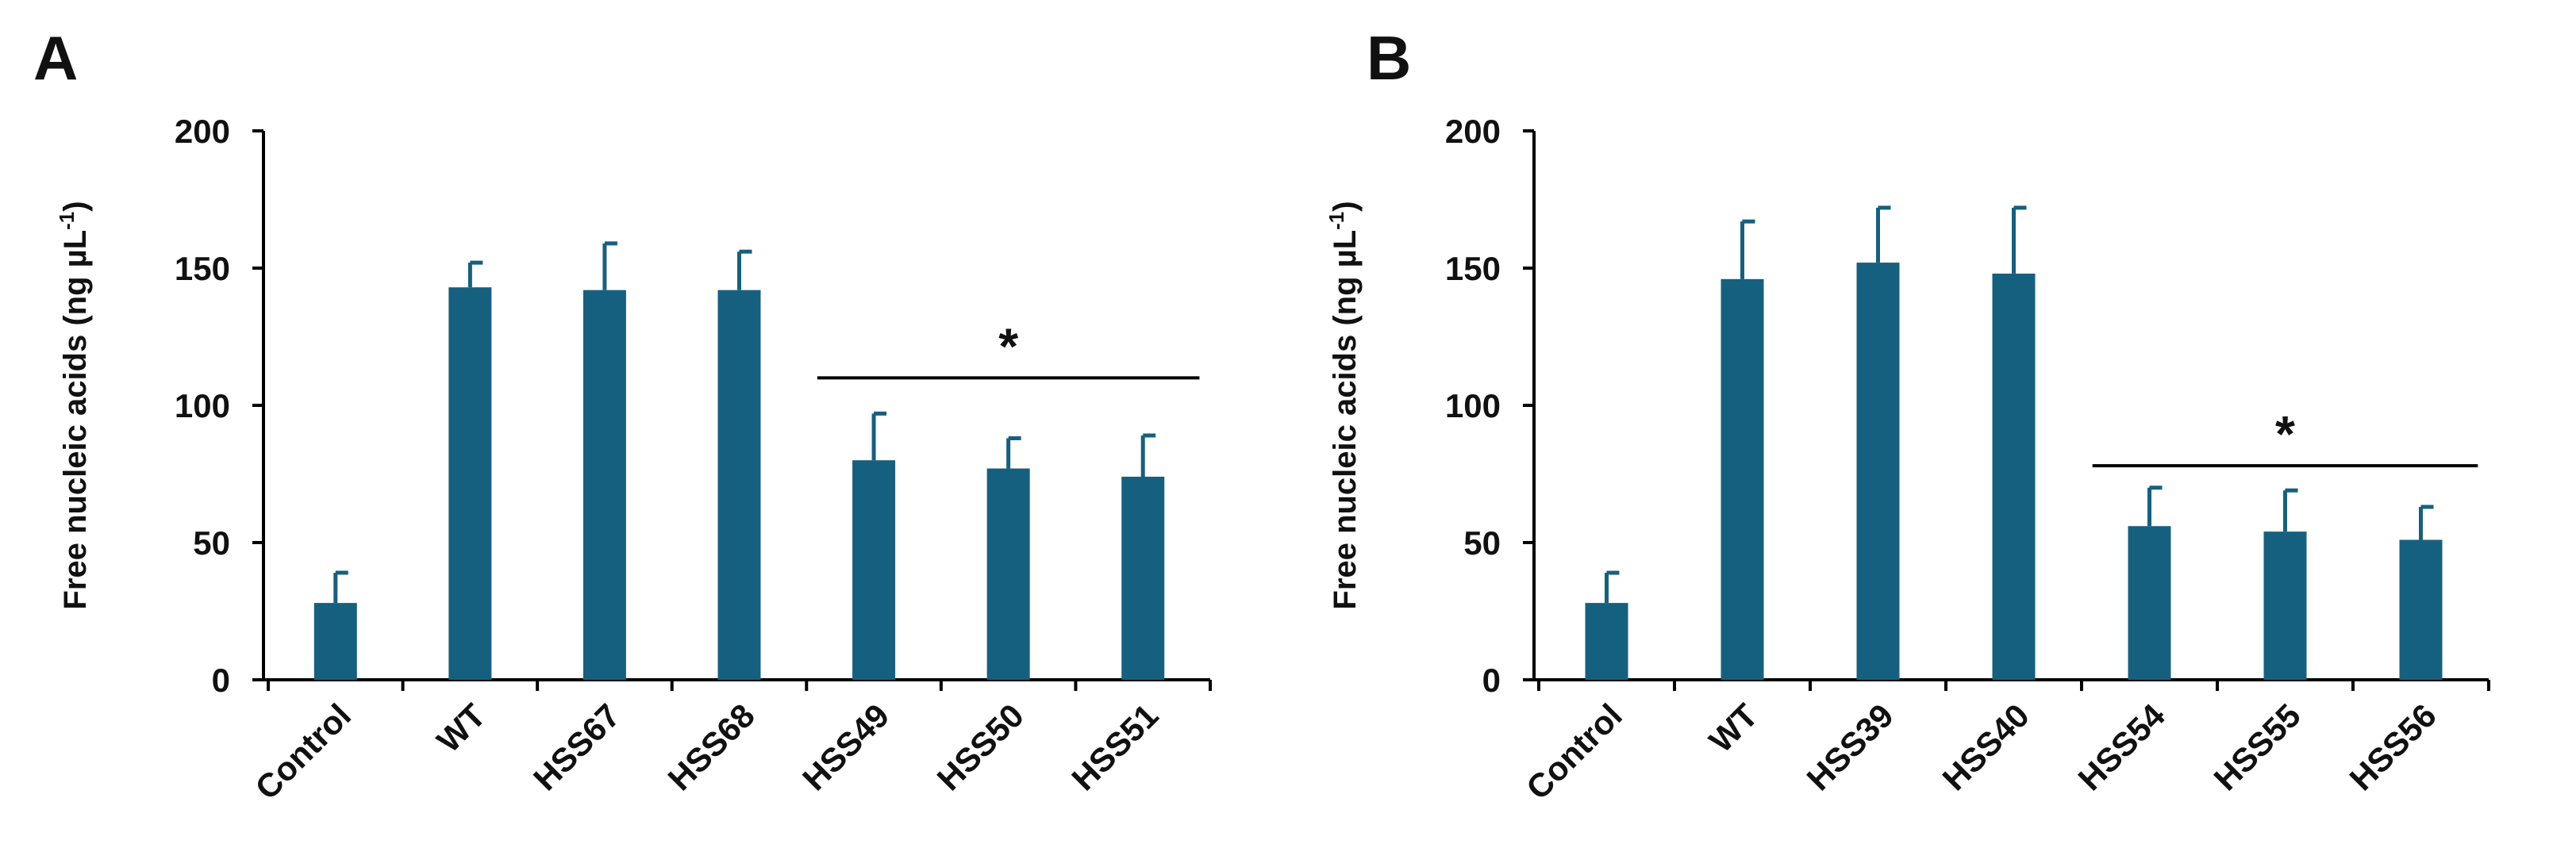 This screenshot has width=2576, height=867. I want to click on x-tick-label: HSS50, so click(980, 746).